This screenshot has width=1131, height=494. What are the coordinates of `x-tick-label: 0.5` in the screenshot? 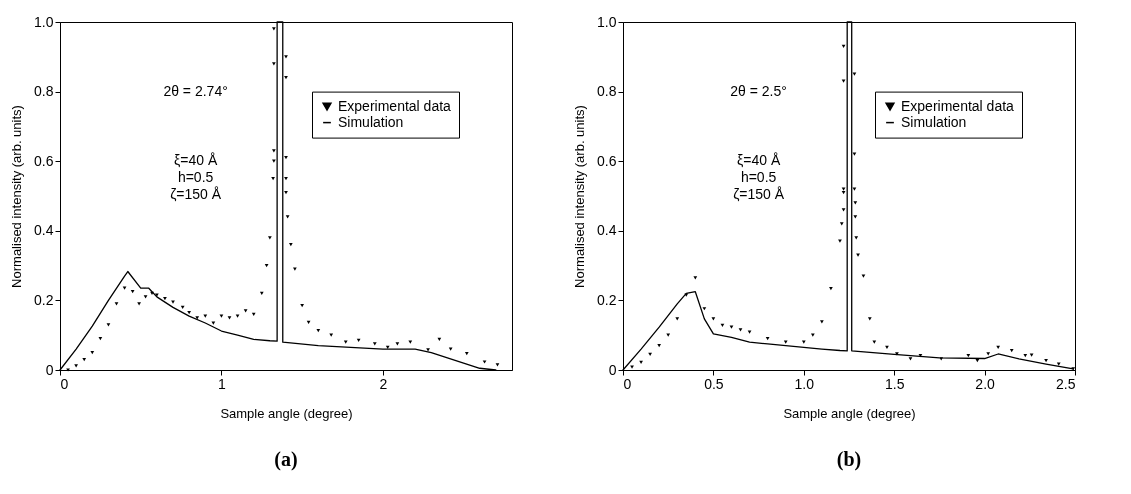 It's located at (714, 383).